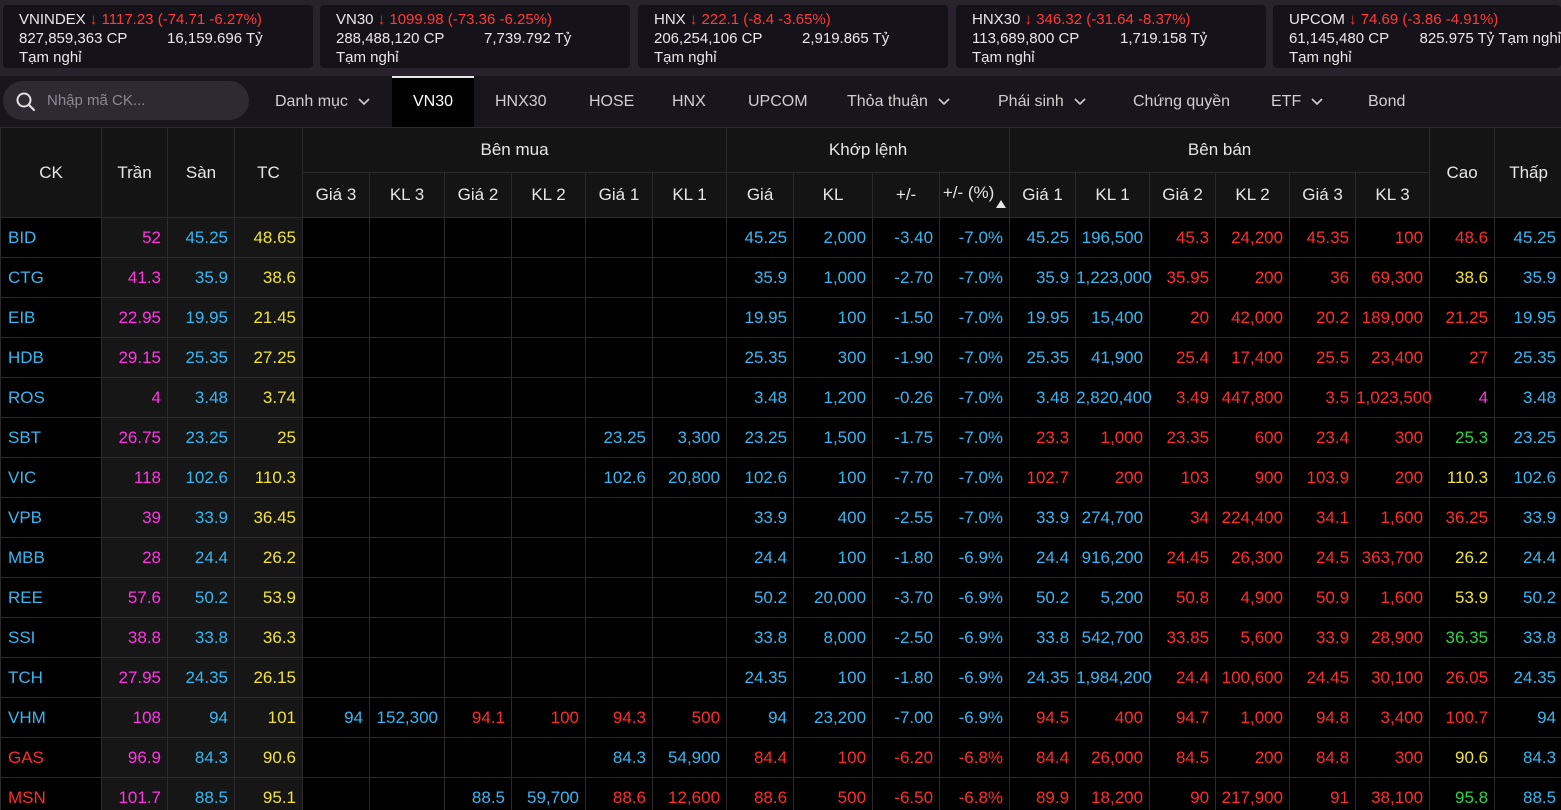 This screenshot has width=1561, height=810. What do you see at coordinates (51, 317) in the screenshot?
I see `symbol-cell: EIB` at bounding box center [51, 317].